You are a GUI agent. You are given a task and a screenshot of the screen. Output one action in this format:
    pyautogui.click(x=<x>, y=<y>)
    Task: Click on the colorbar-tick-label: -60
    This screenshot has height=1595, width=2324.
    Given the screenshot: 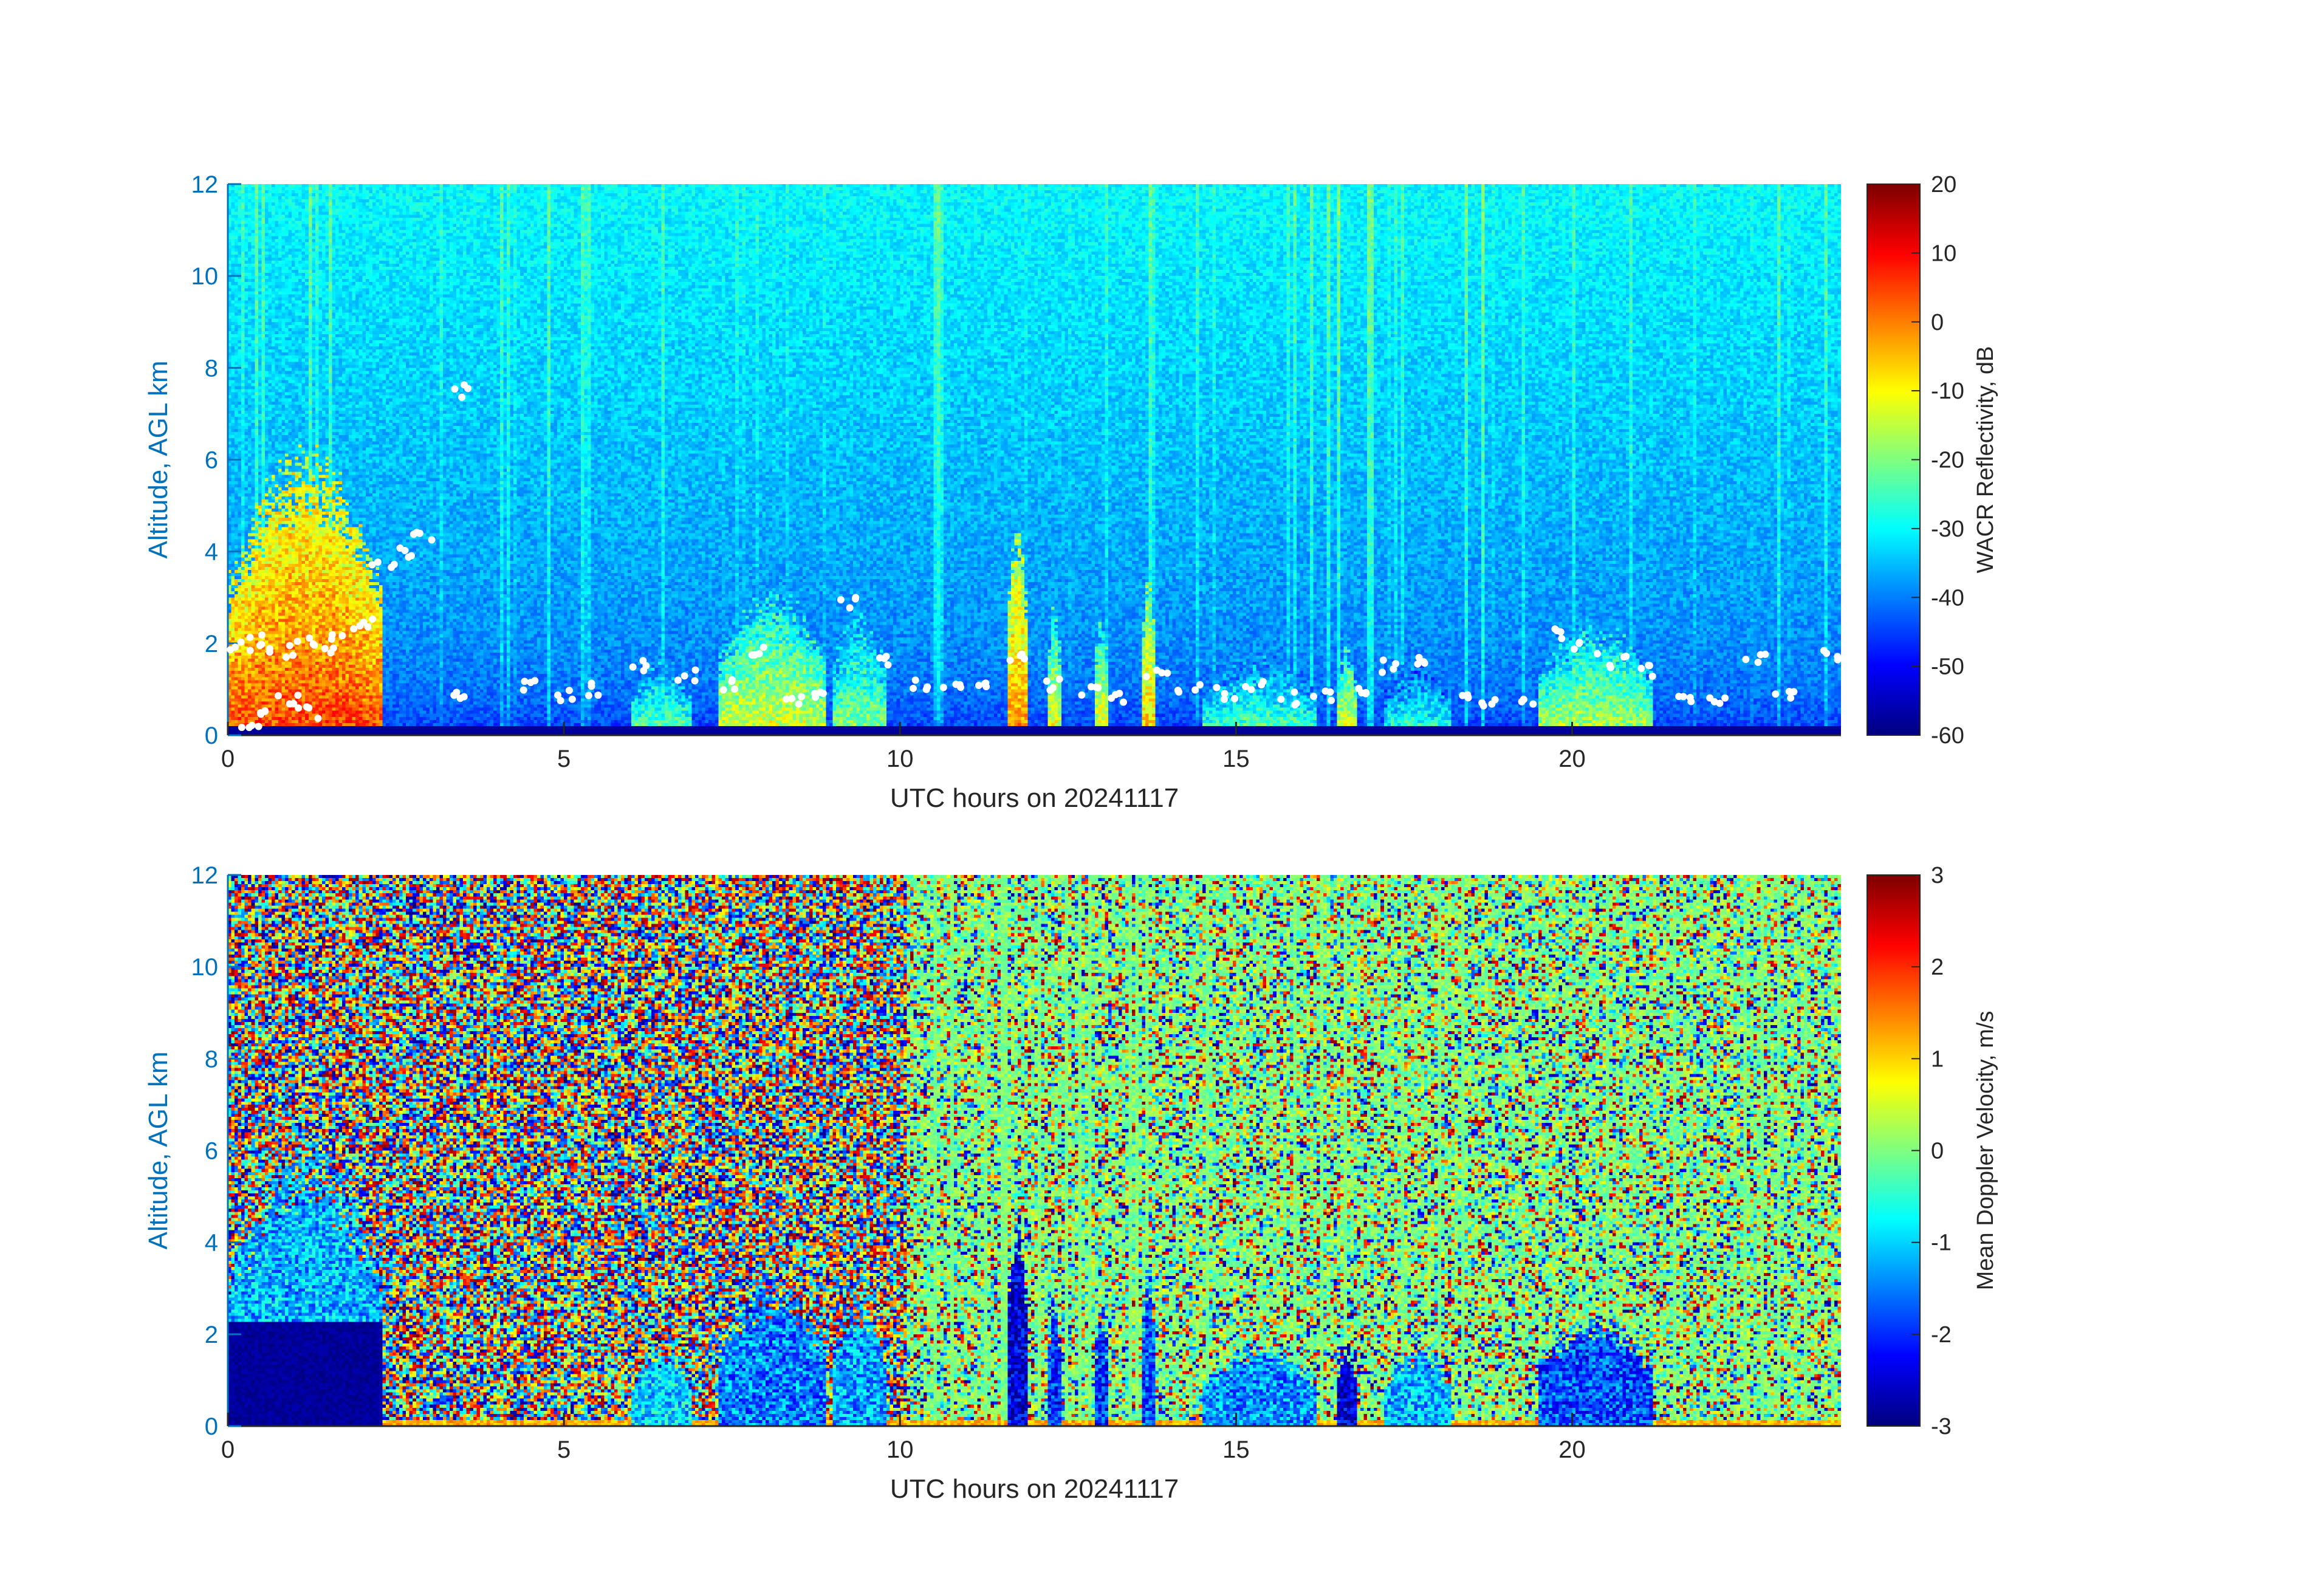 What is the action you would take?
    pyautogui.click(x=1948, y=736)
    